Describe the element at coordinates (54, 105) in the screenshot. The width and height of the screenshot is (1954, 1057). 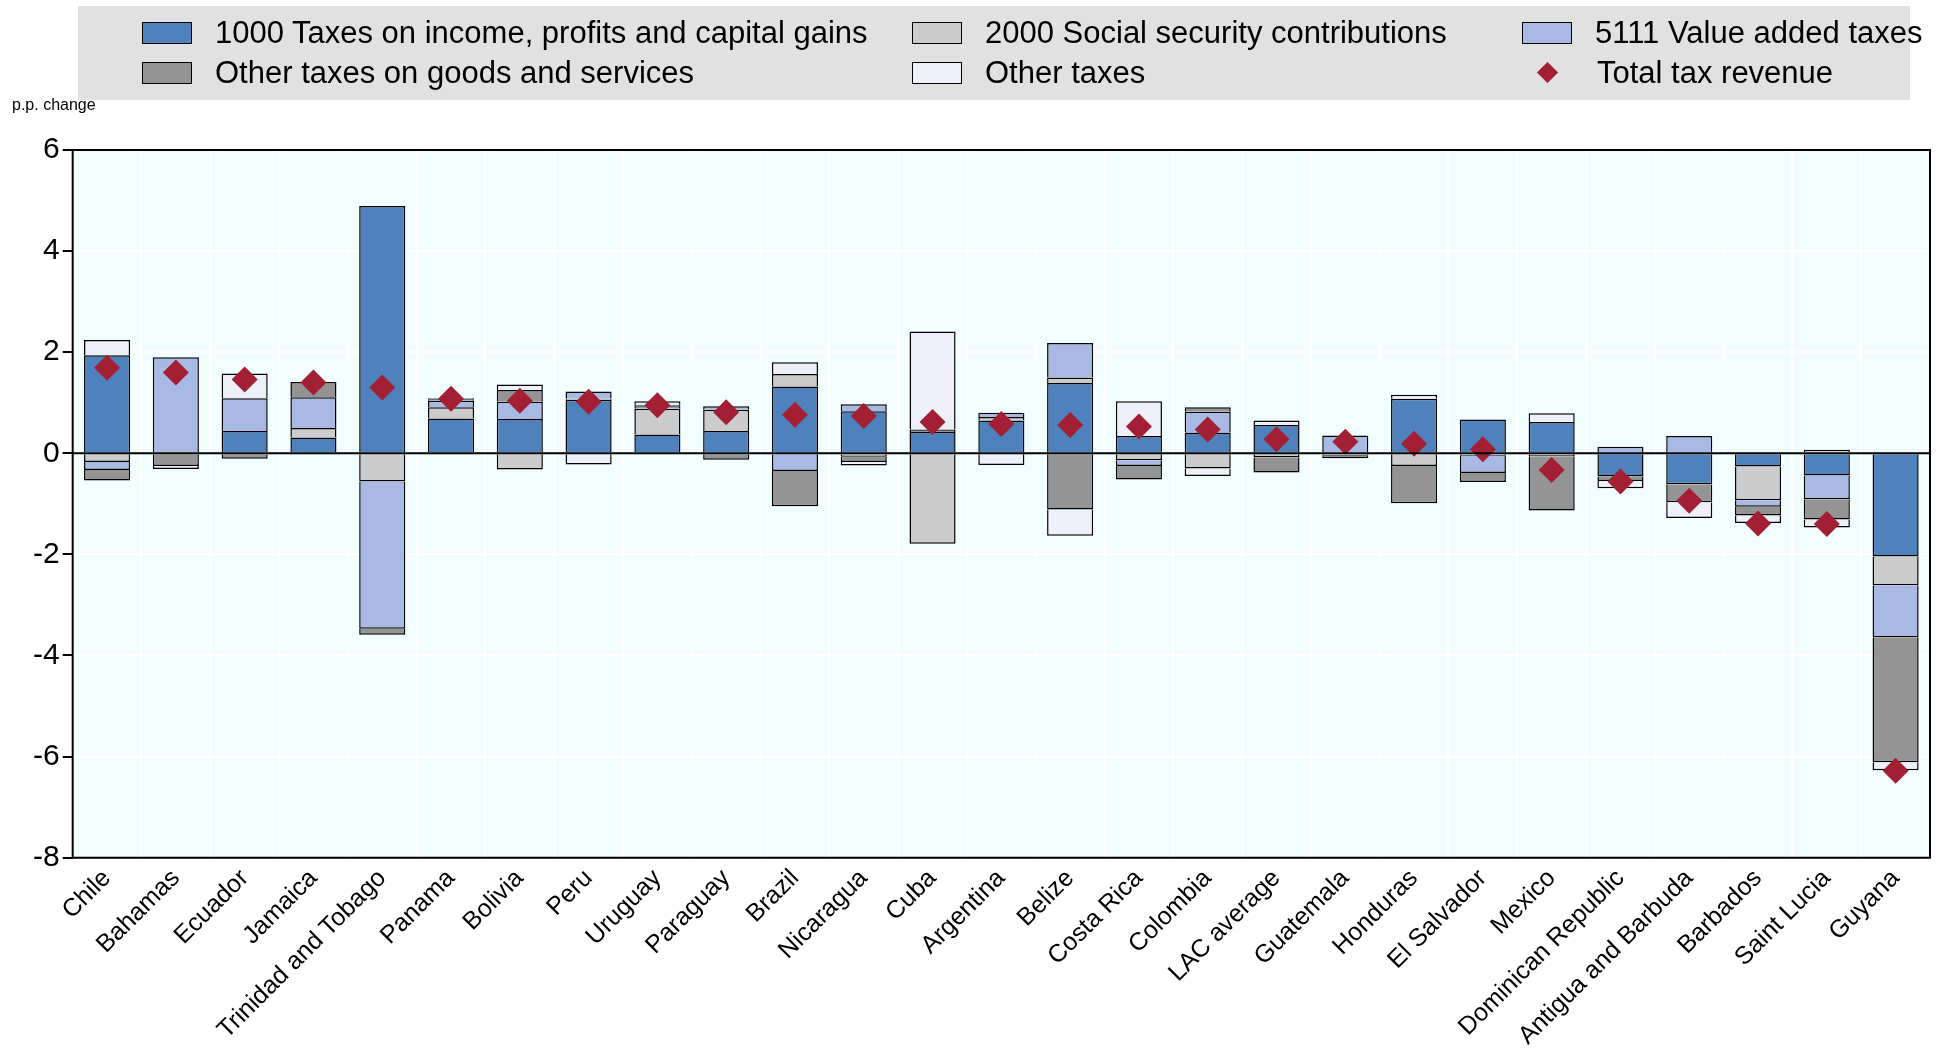
I see `y-axis-title: p.p. change` at that location.